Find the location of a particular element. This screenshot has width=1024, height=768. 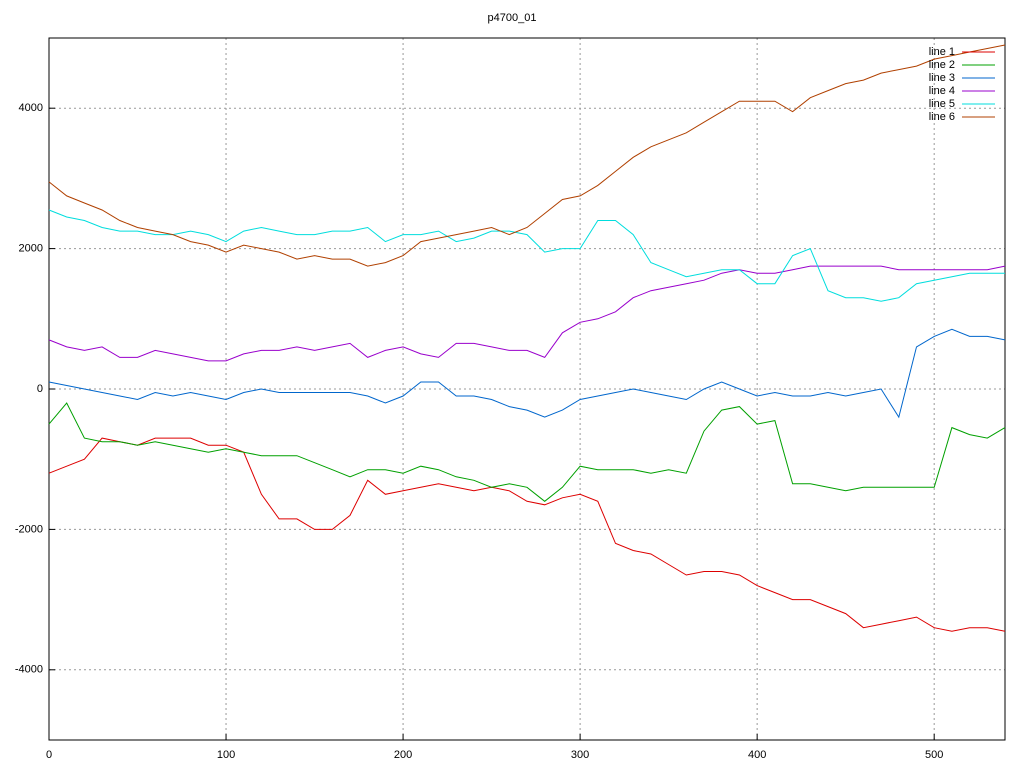

y-tick-label: -2000 is located at coordinates (29, 529).